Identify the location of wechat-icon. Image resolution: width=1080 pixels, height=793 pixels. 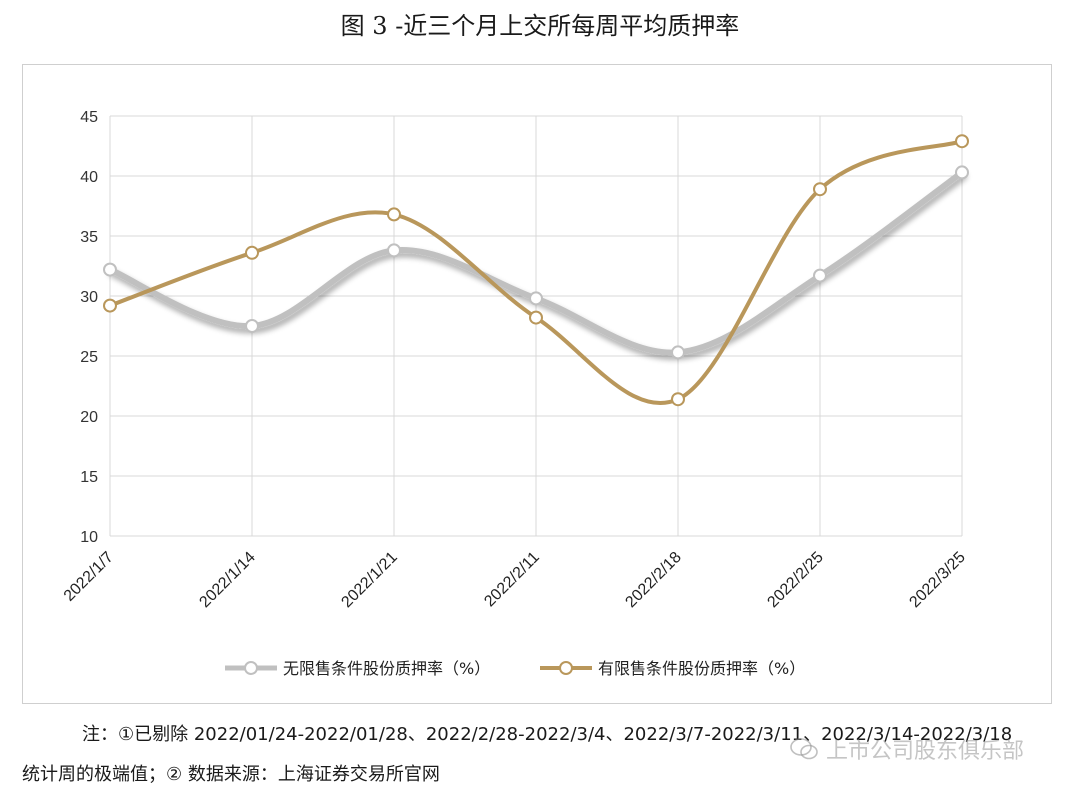
(804, 749).